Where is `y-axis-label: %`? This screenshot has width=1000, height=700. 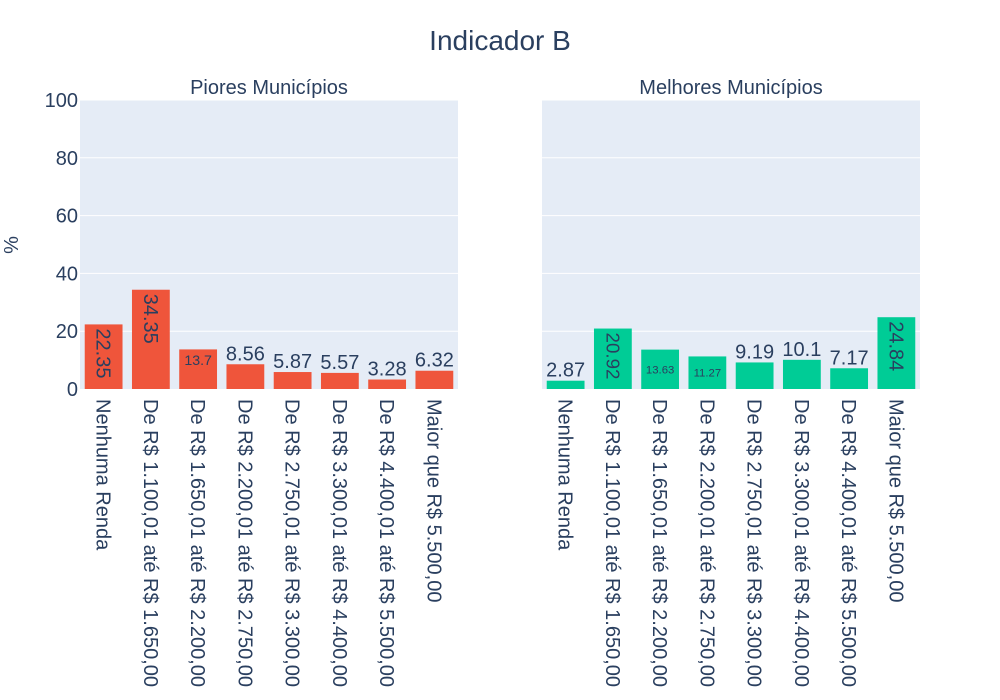
y-axis-label: % is located at coordinates (12, 245).